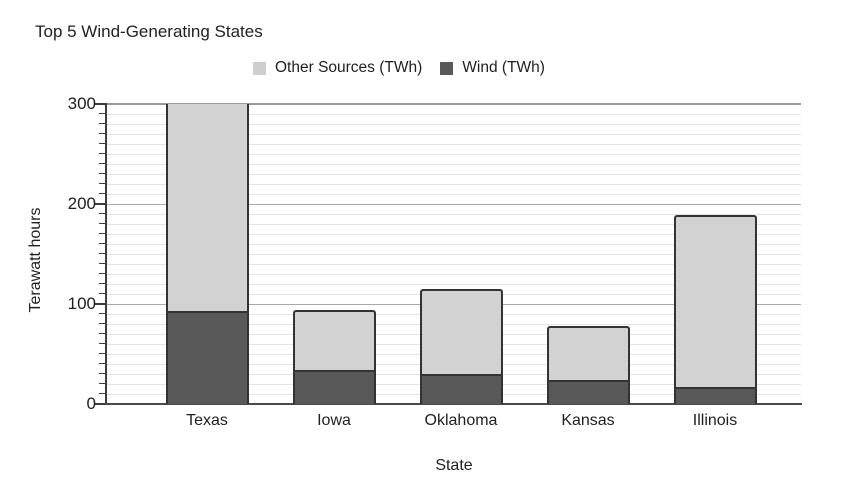 The image size is (865, 487). I want to click on legend-item-wind: Wind (TWh), so click(492, 68).